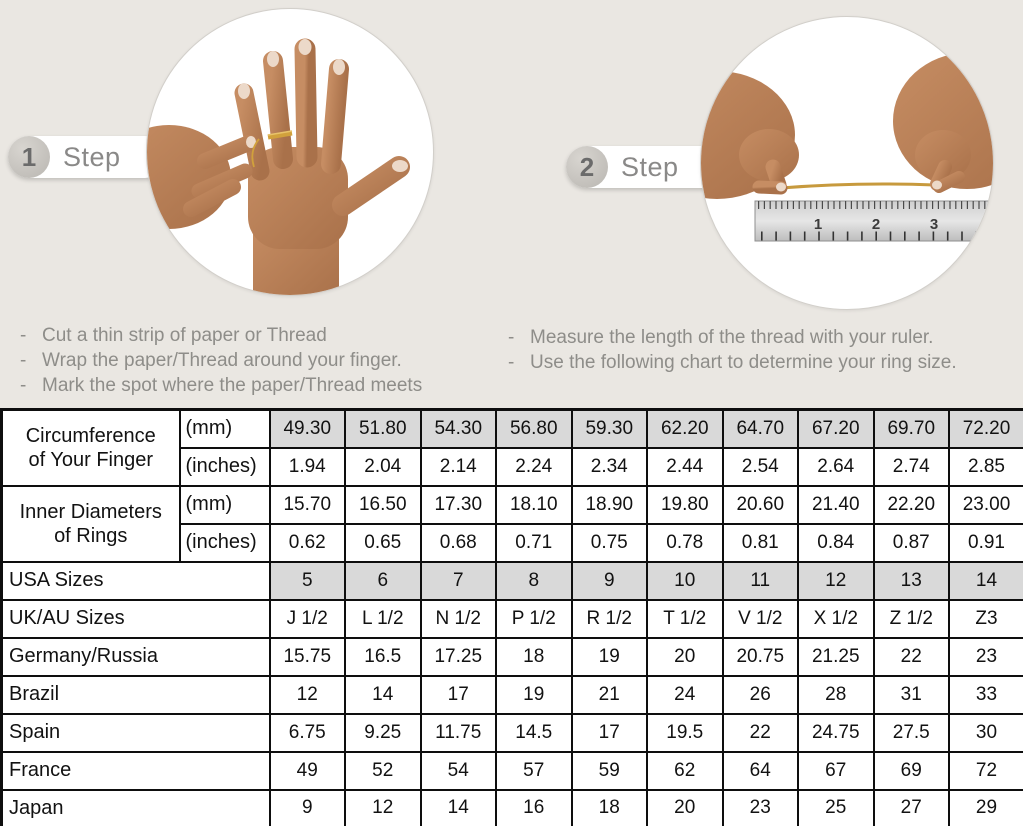 This screenshot has height=826, width=1023. I want to click on table-cell: 62, so click(685, 770).